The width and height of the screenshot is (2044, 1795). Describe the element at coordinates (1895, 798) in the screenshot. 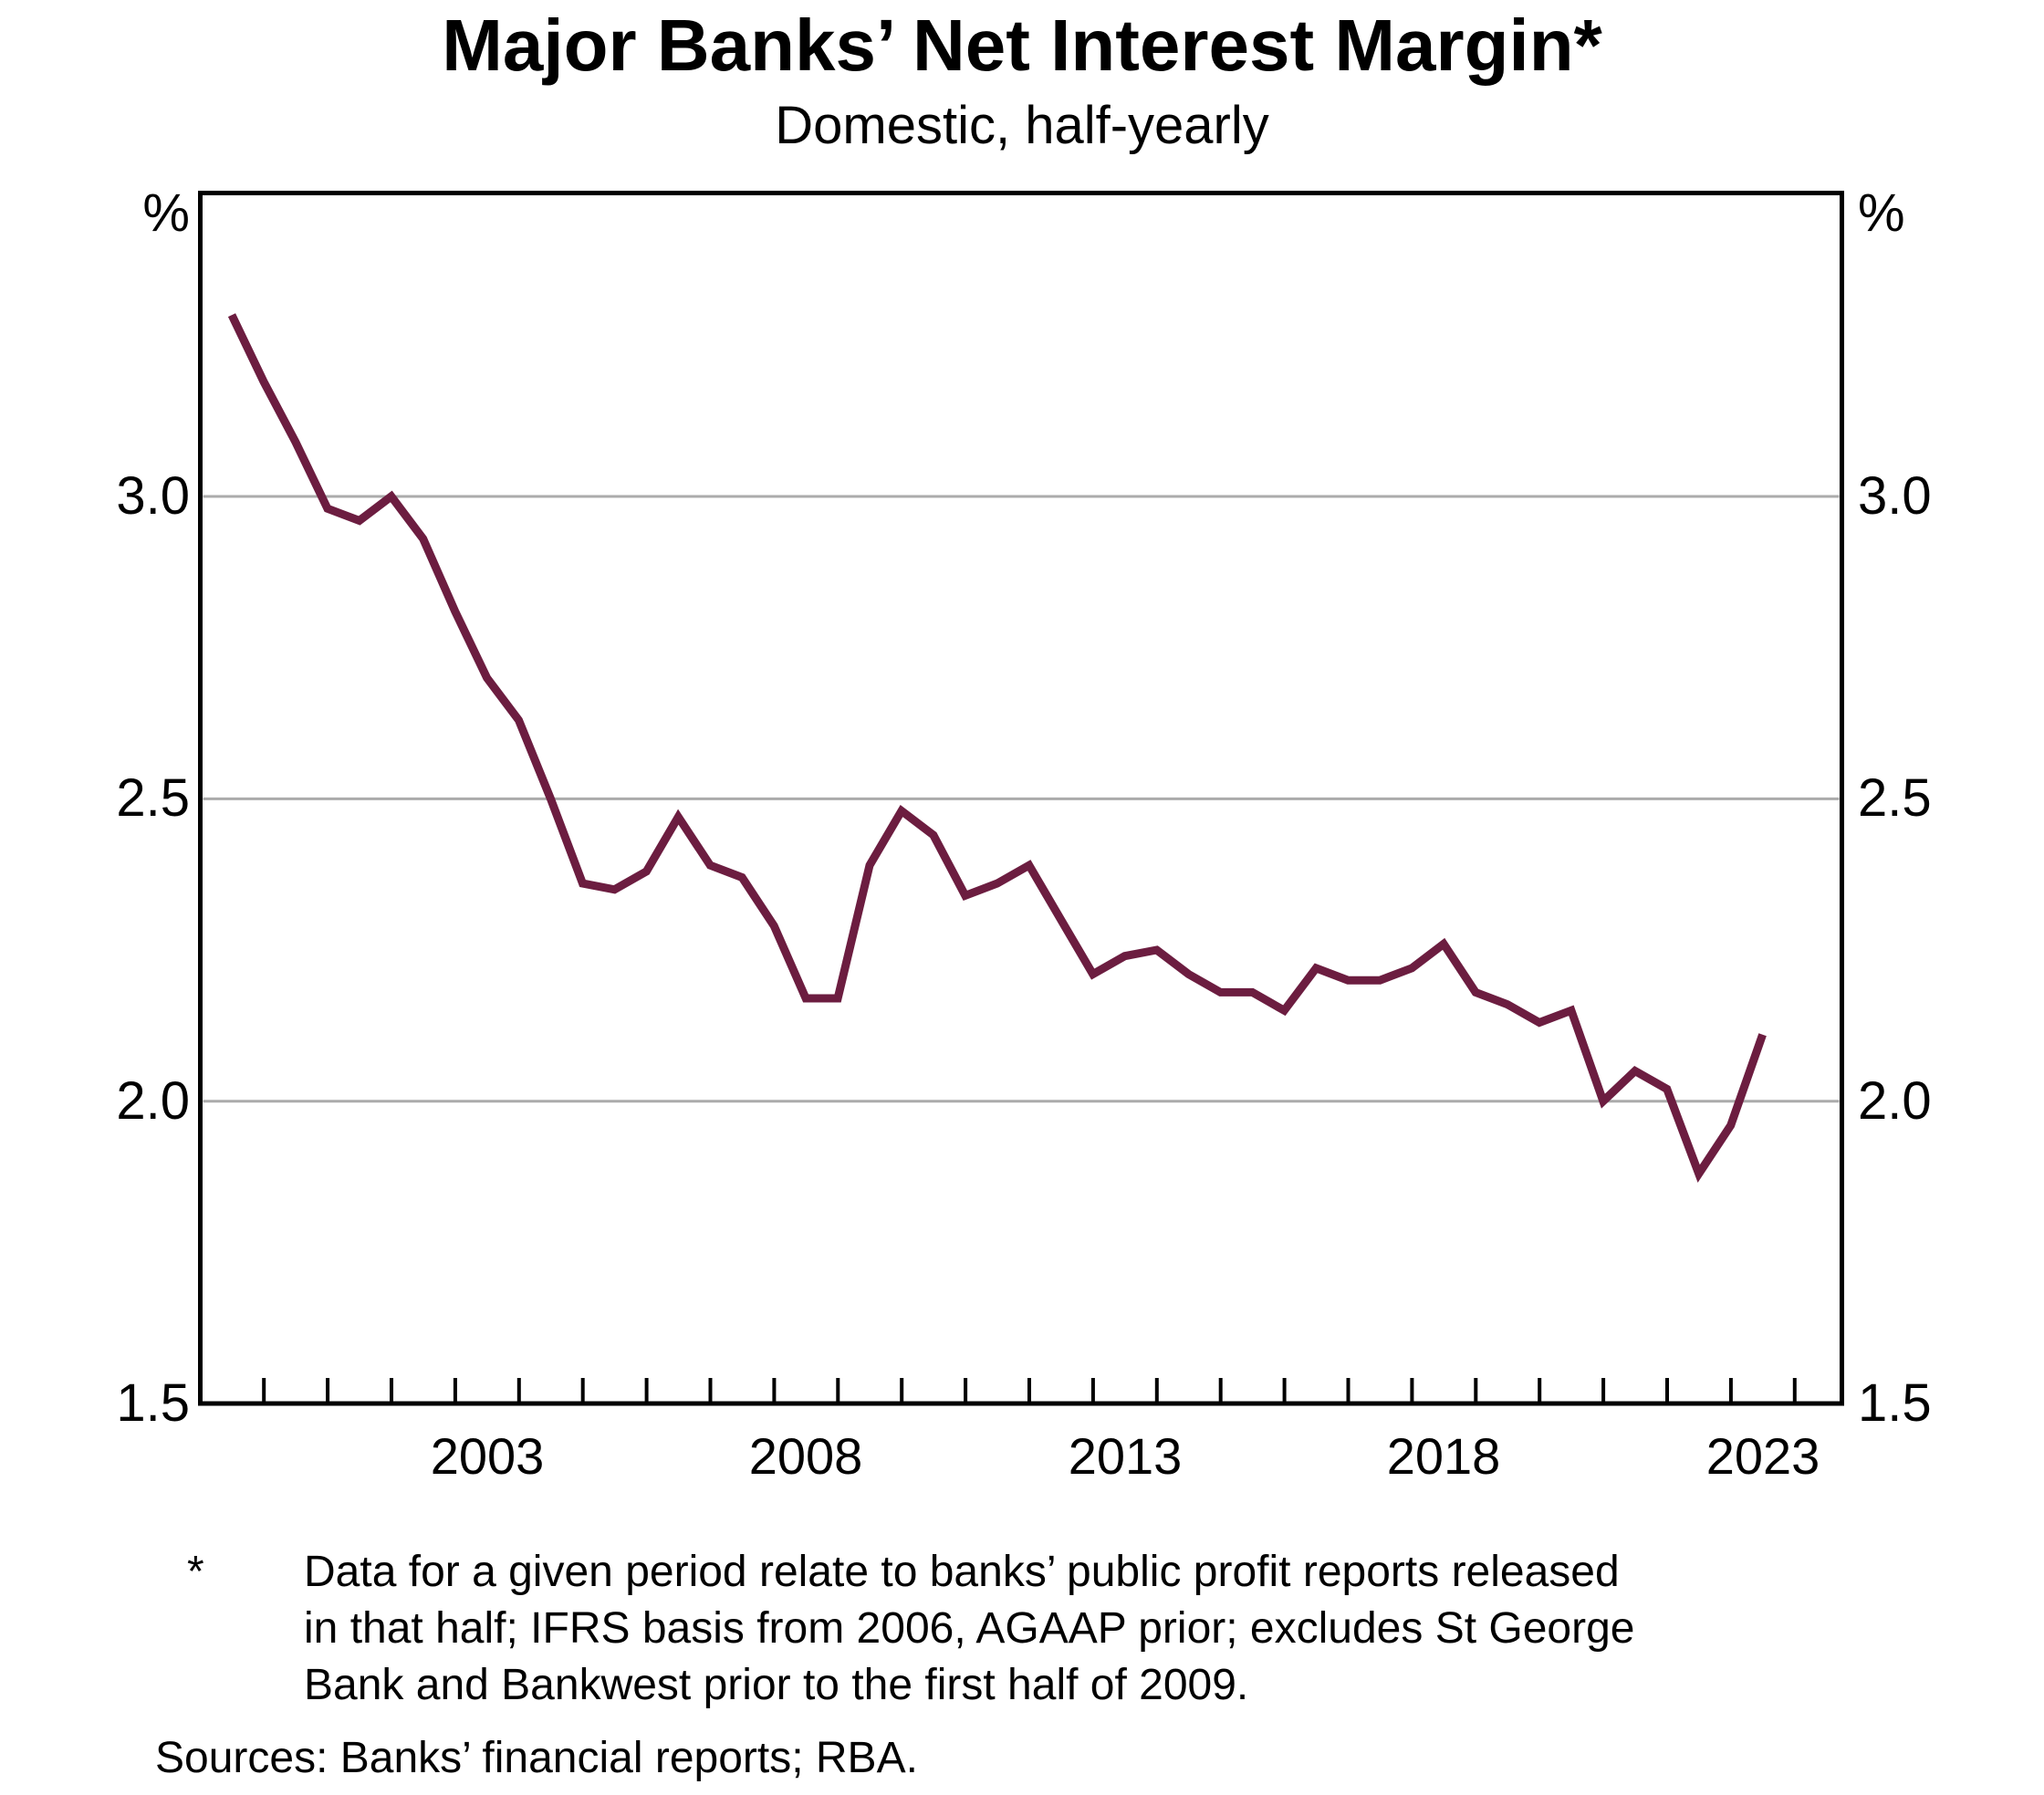

I see `y-tick-label-right-2.5: 2.5` at that location.